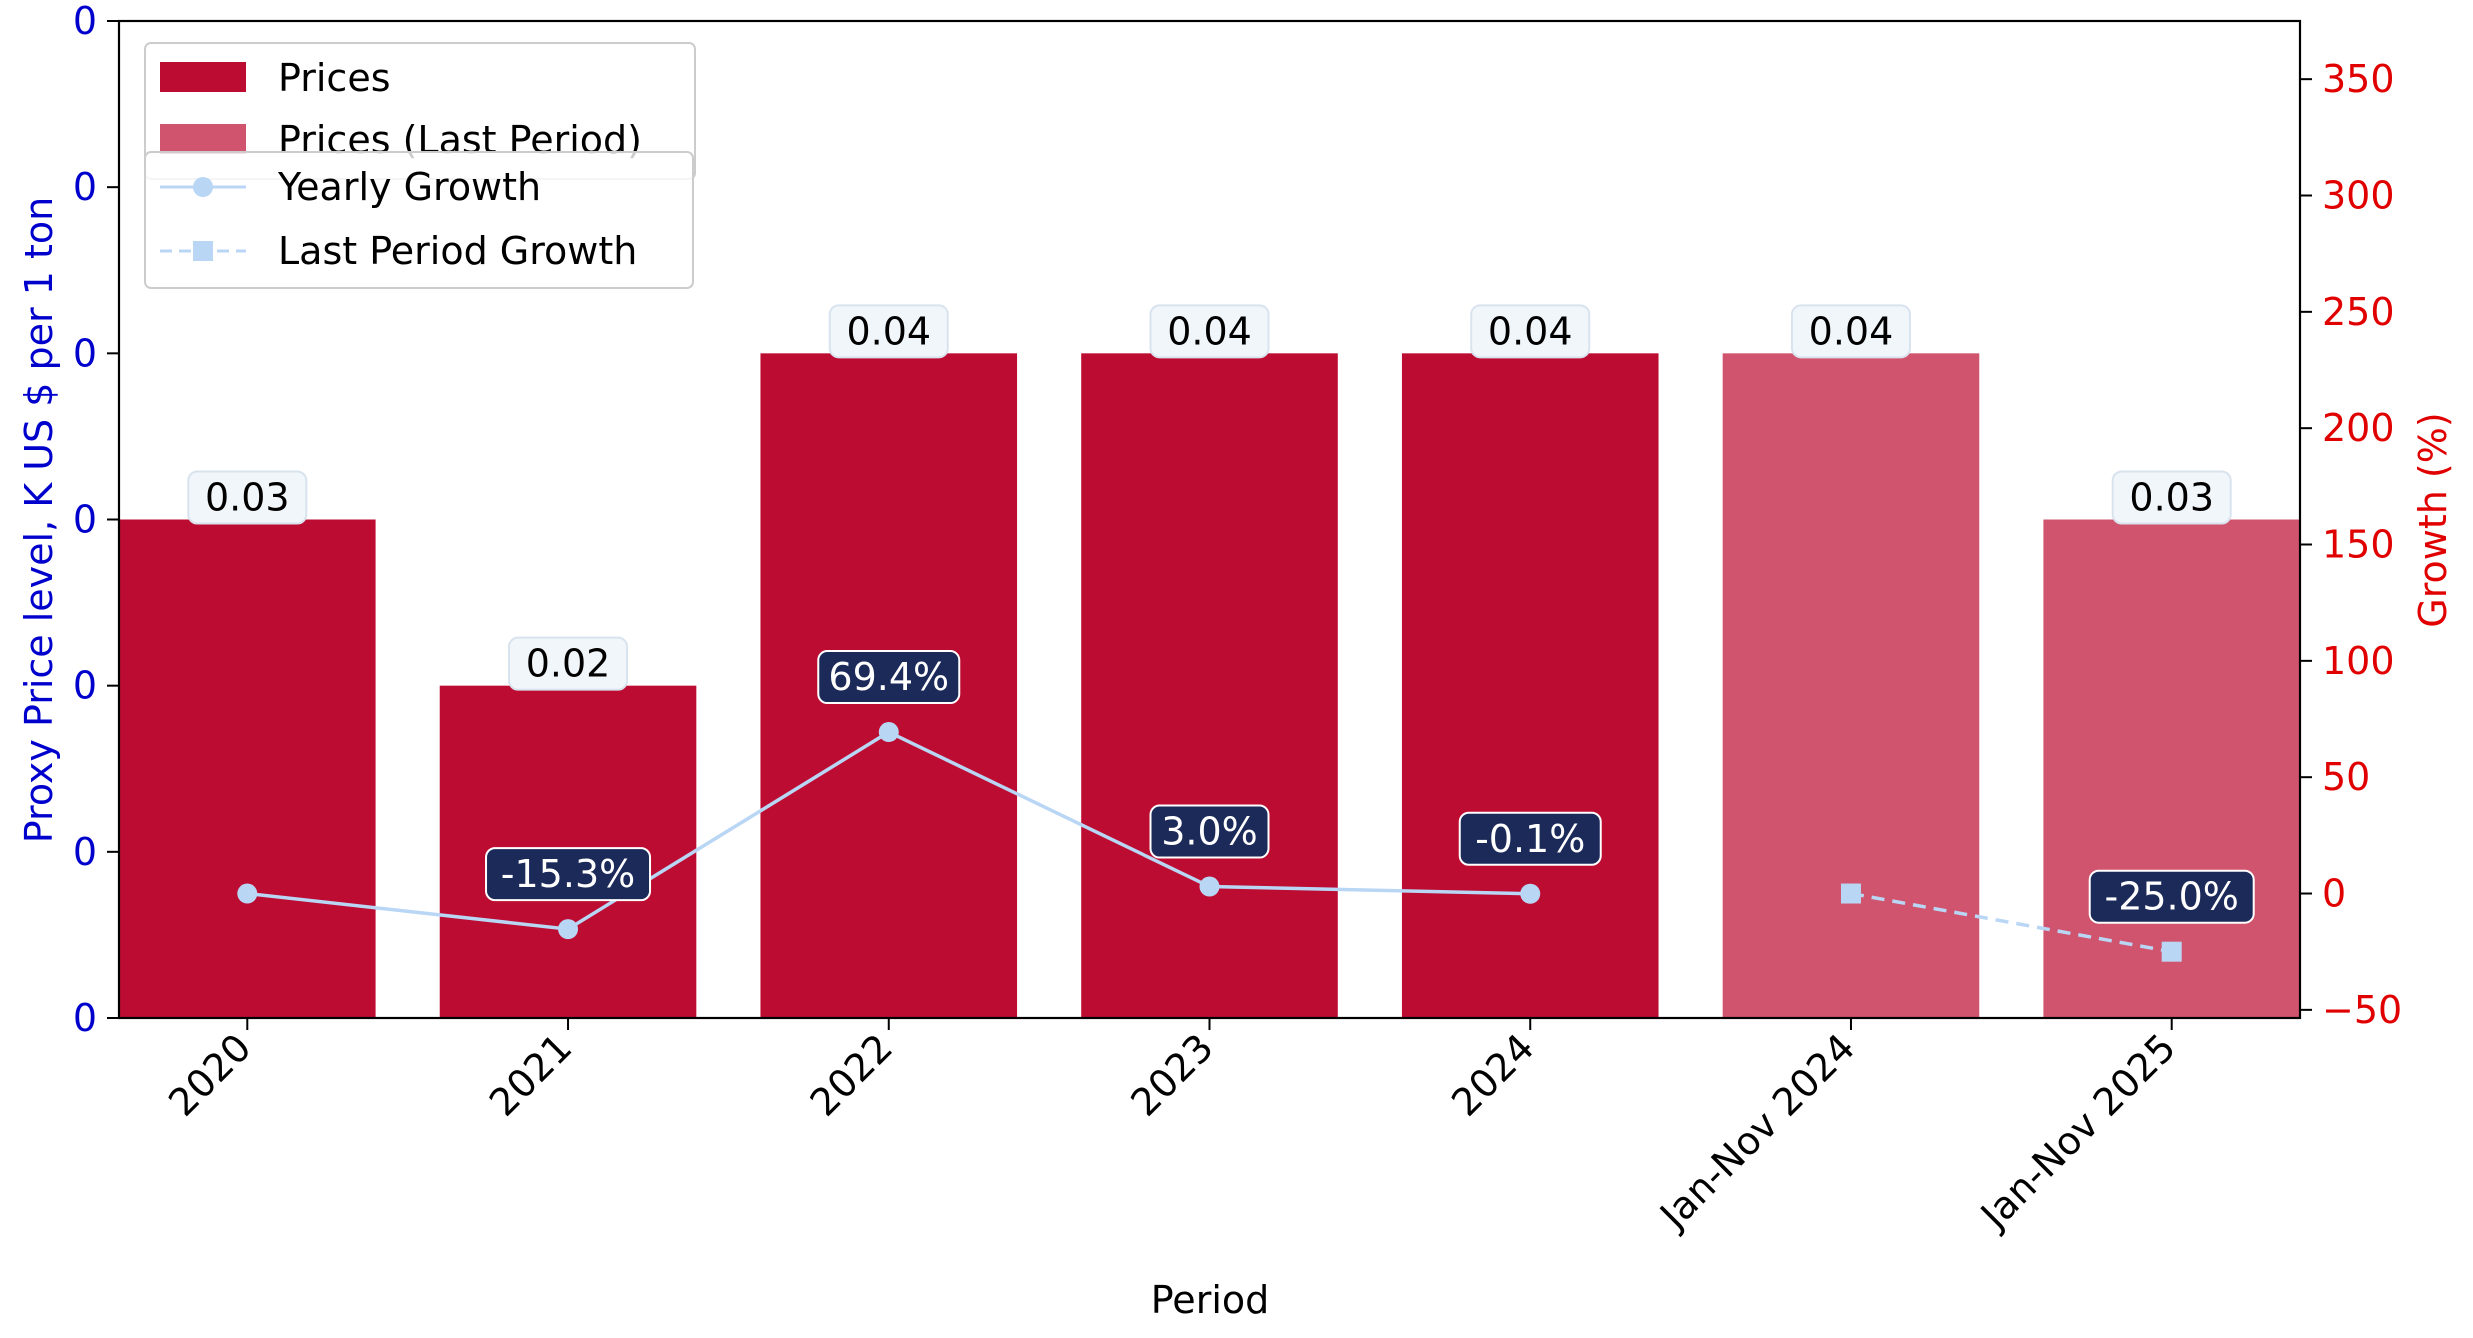  Describe the element at coordinates (85, 187) in the screenshot. I see `left-tick-label-5: 0` at that location.